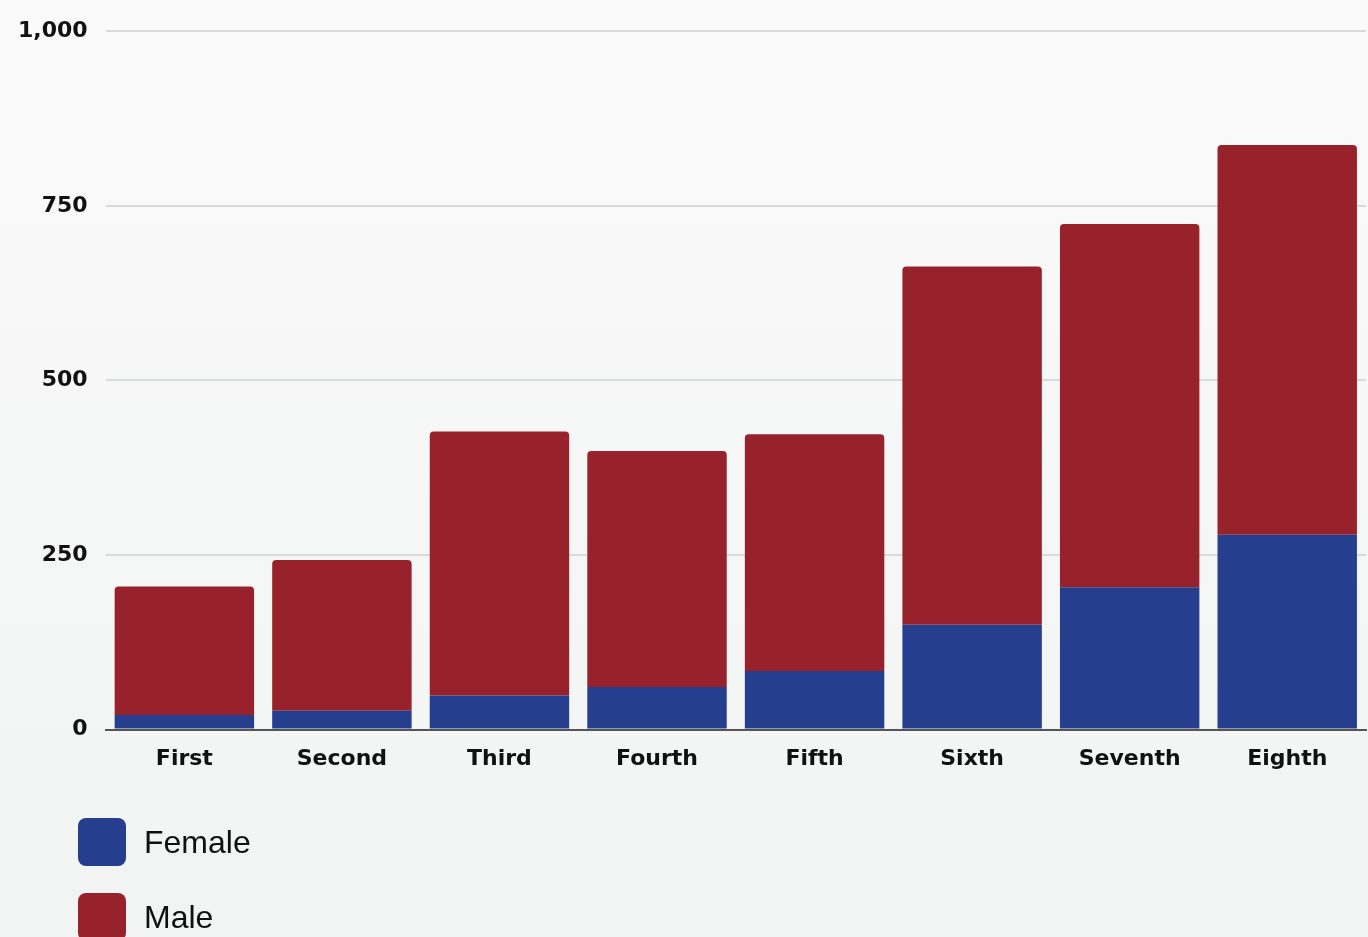 The image size is (1368, 937). I want to click on legend-label: Male, so click(179, 917).